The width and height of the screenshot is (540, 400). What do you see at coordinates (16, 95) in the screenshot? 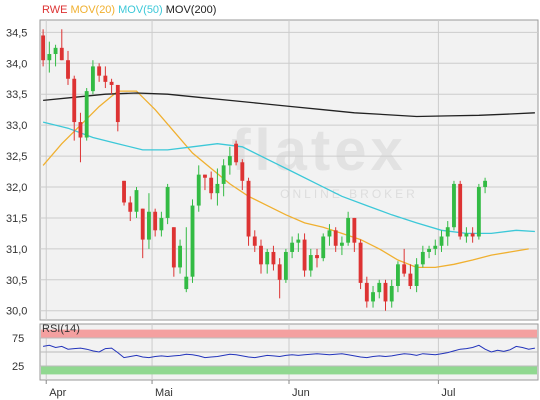
I see `y-tick-label: 33,5` at bounding box center [16, 95].